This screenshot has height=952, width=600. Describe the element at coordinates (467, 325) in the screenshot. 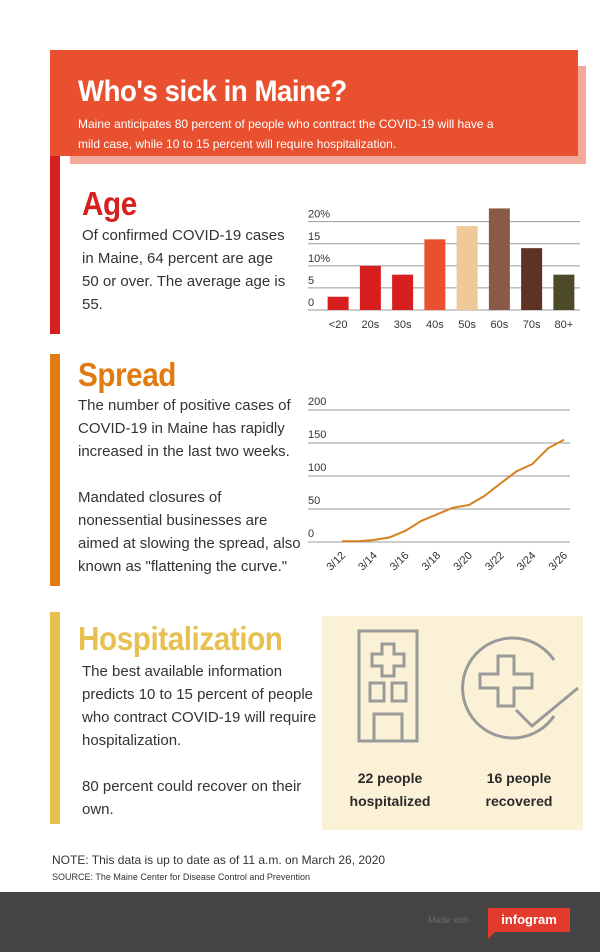

I see `age-xtick-label: 50s` at that location.